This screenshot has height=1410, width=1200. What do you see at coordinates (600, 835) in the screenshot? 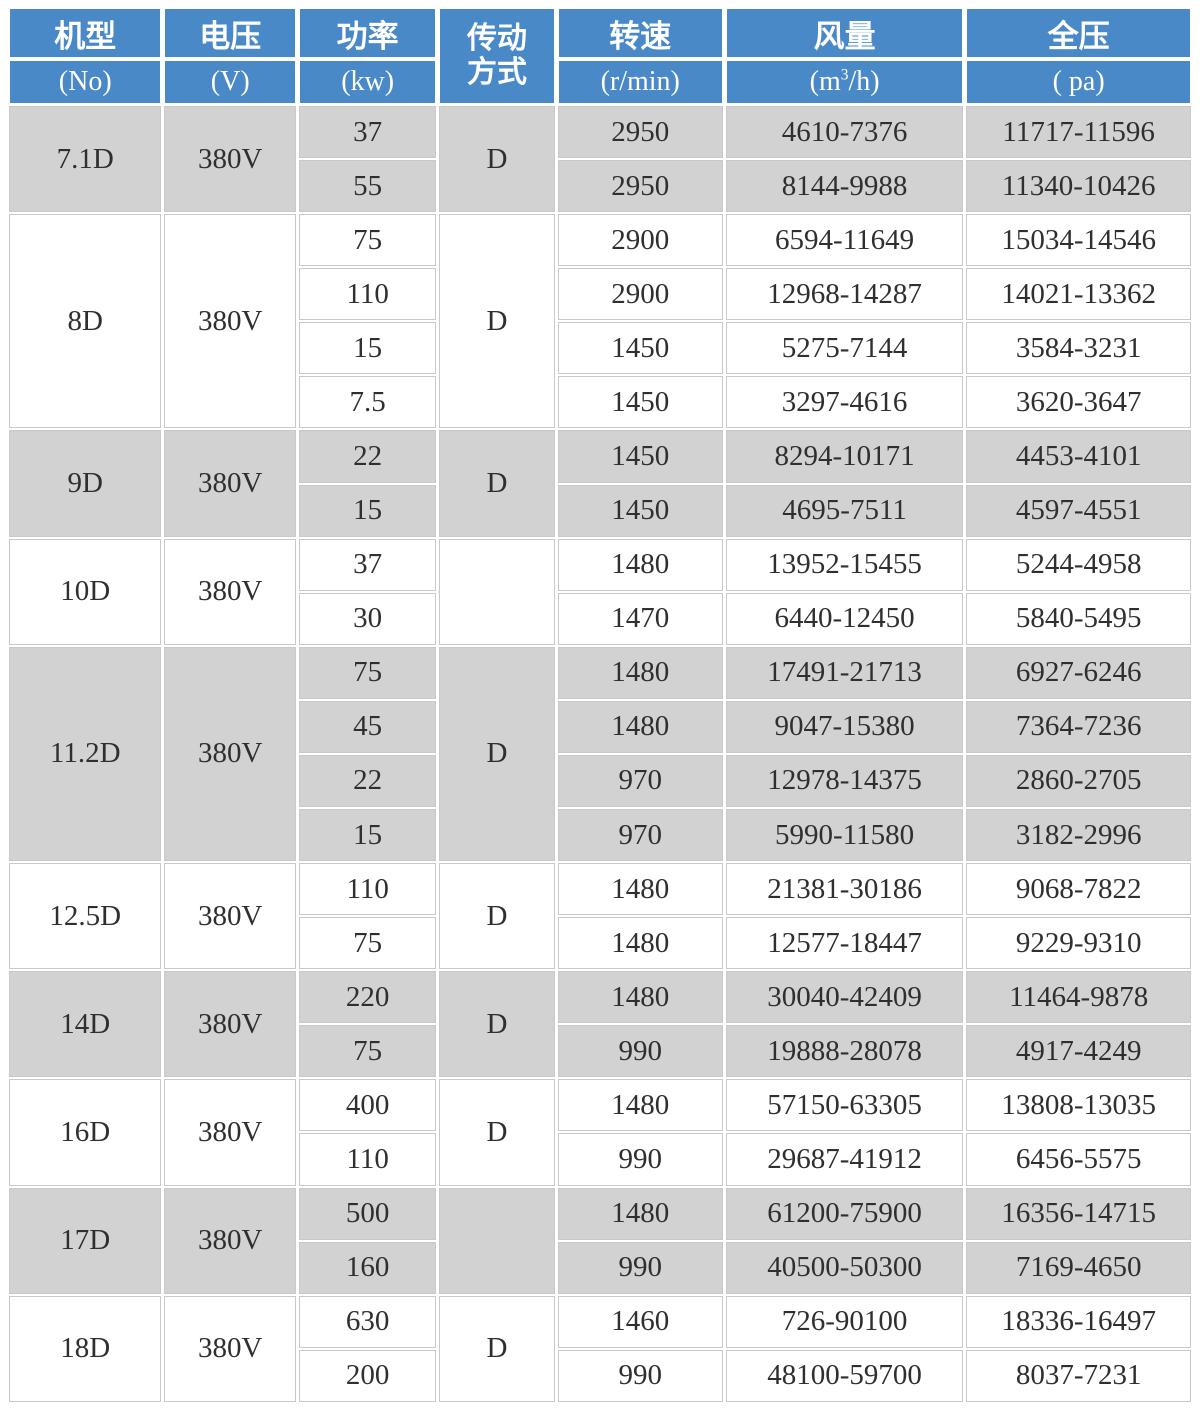
I see `table-row: 15 970 5990-11580 3182-2996` at bounding box center [600, 835].